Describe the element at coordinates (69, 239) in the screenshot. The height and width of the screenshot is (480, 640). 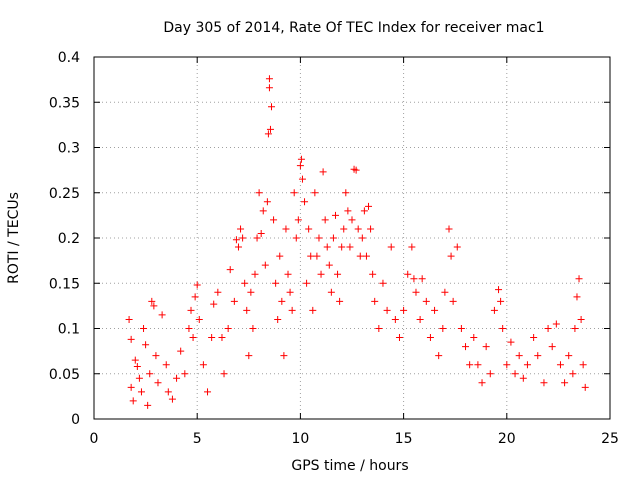
I see `y-tick-label: 0.2` at that location.